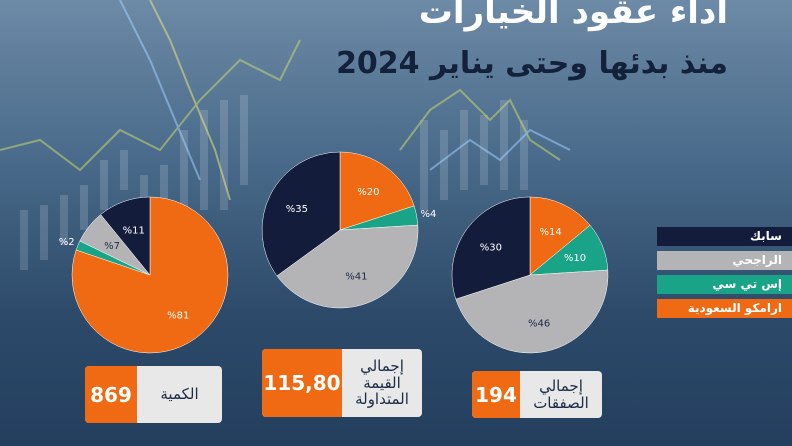  I want to click on pie-1-slice-sabic, so click(125, 236).